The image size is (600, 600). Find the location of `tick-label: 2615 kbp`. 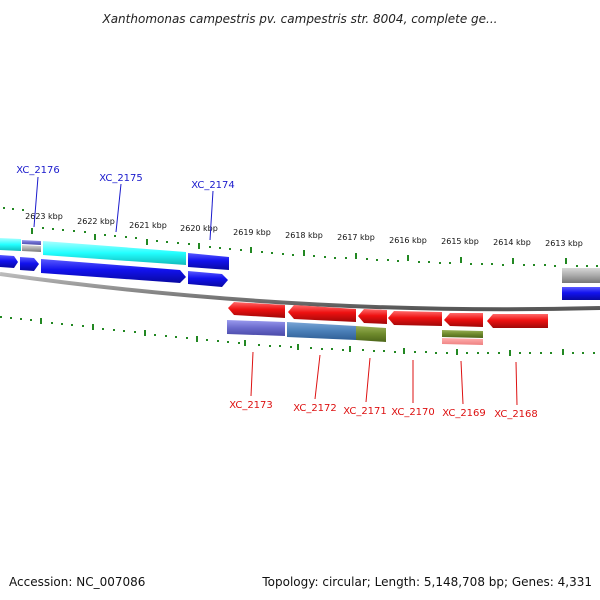

tick-label: 2615 kbp is located at coordinates (460, 241).